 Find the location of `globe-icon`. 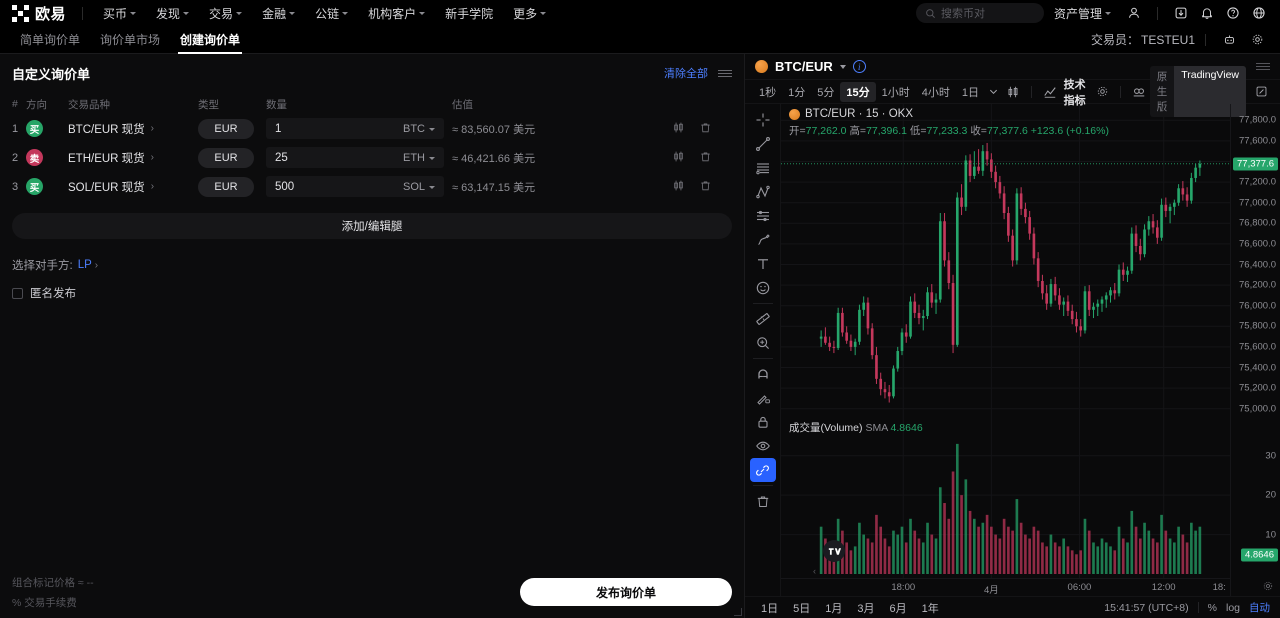

globe-icon is located at coordinates (1259, 13).